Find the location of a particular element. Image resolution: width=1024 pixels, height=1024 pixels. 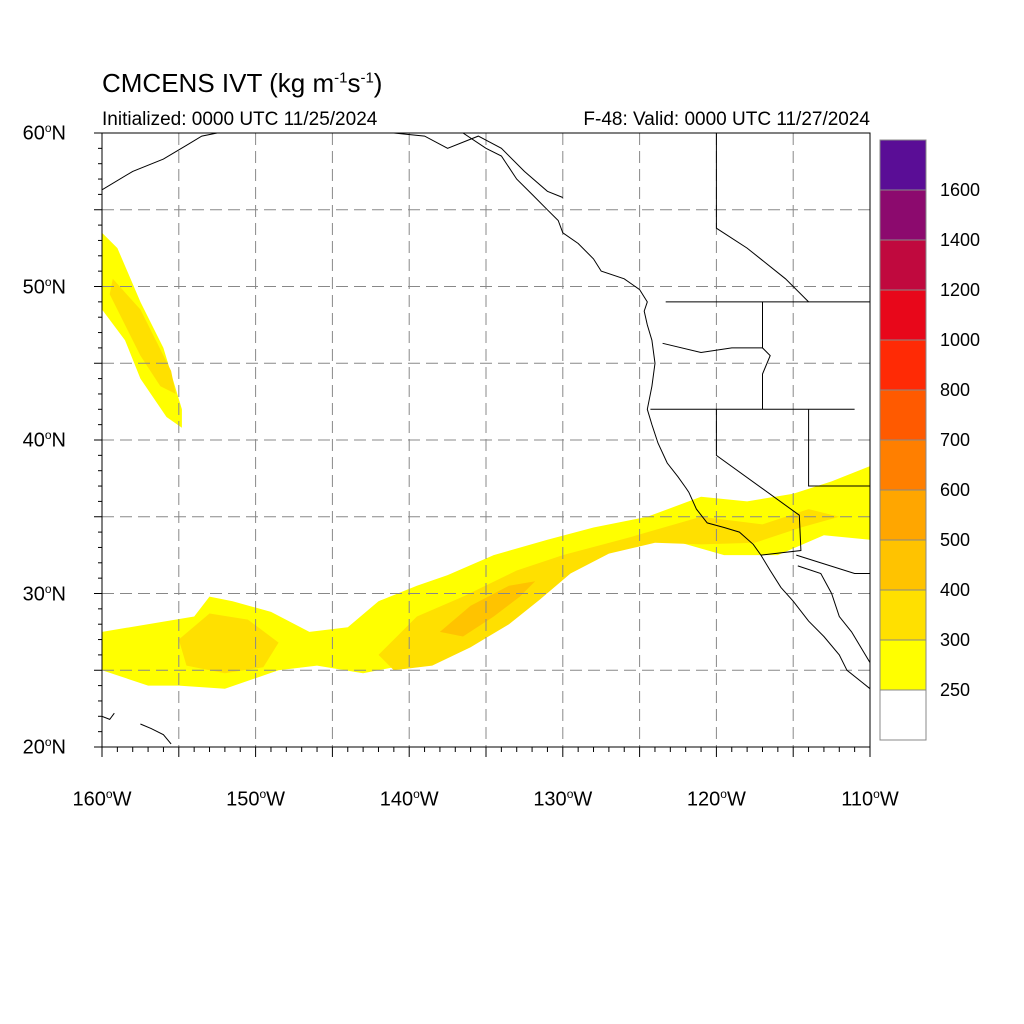

lon-label: 160oW is located at coordinates (102, 799).